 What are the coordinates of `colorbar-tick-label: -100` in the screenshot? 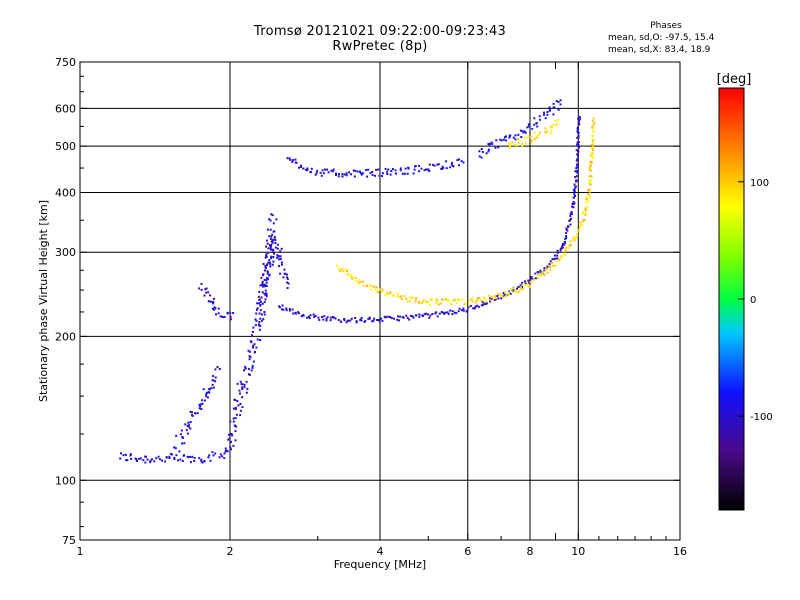 It's located at (761, 417).